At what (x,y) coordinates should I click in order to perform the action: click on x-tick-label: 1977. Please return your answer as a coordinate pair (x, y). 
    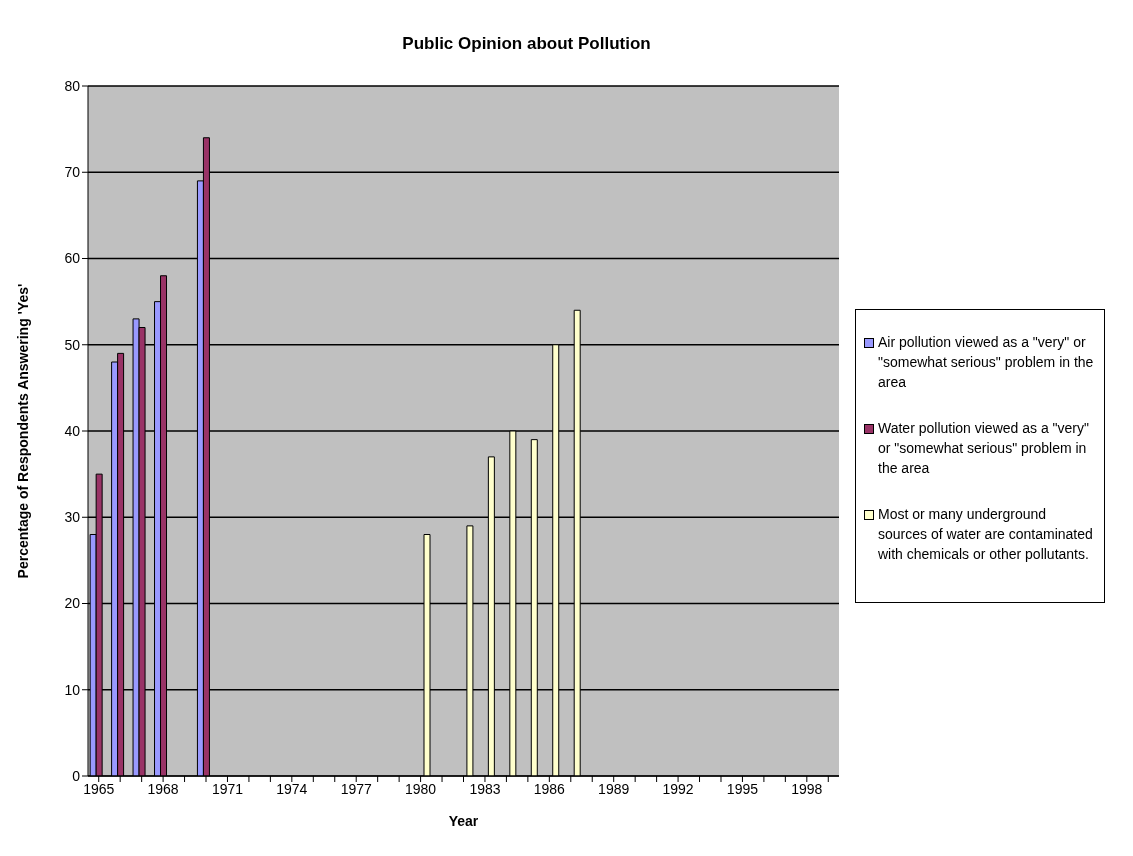
    Looking at the image, I should click on (356, 788).